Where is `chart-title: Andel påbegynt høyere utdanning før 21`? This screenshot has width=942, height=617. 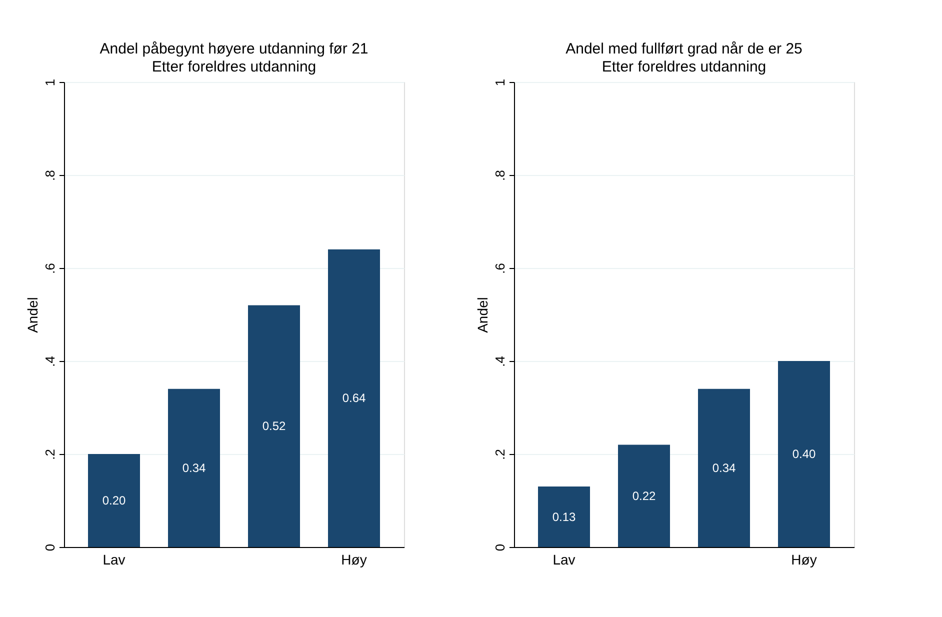 chart-title: Andel påbegynt høyere utdanning før 21 is located at coordinates (234, 49).